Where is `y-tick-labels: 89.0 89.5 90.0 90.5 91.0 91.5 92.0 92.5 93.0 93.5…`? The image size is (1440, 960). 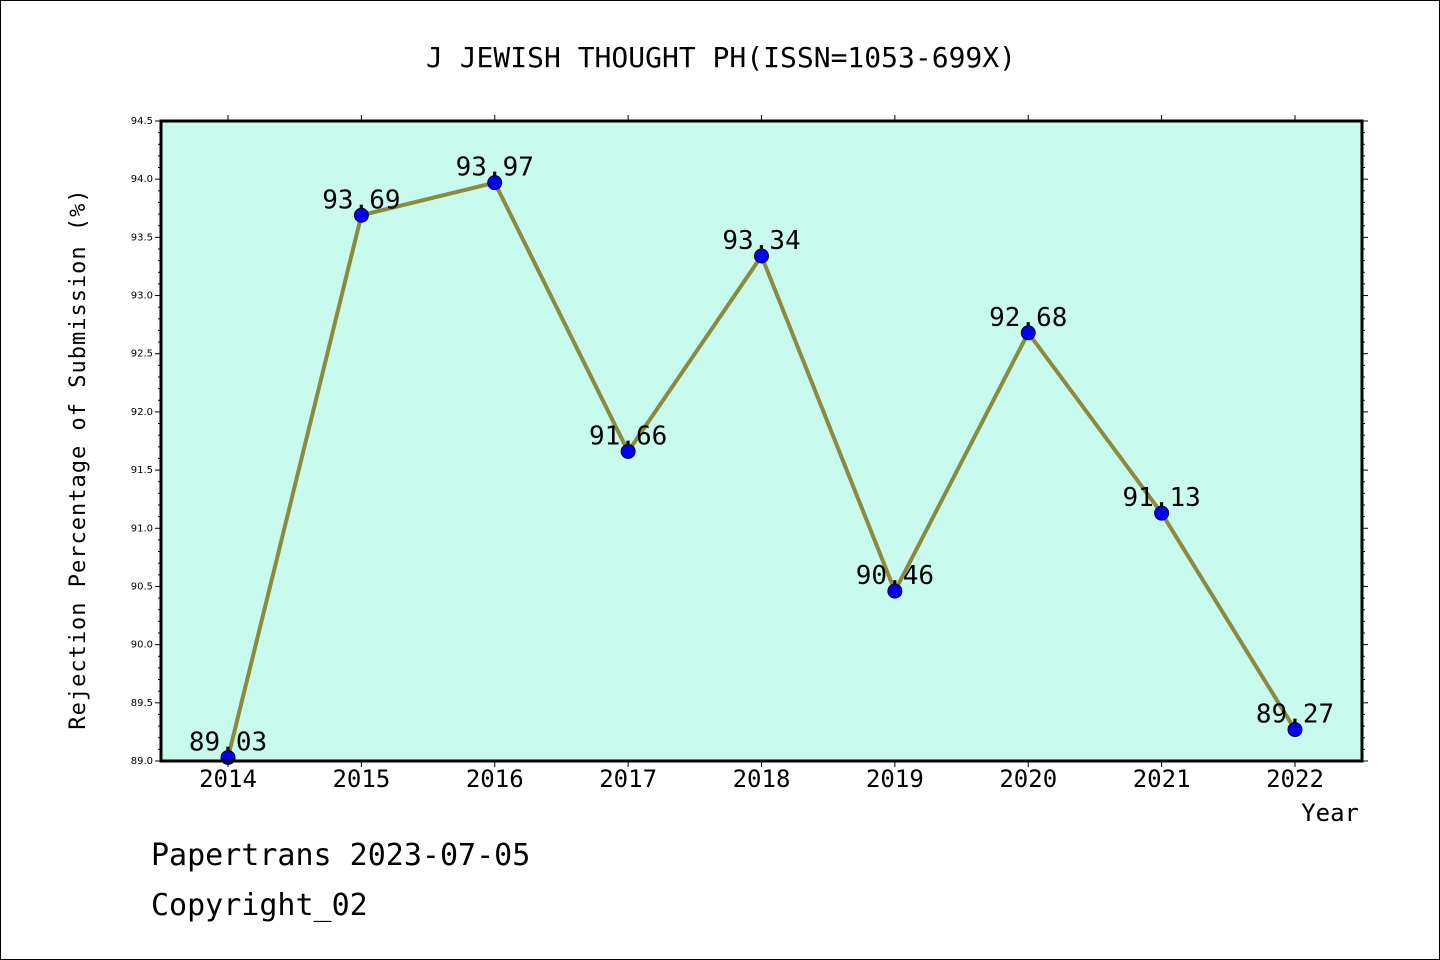
y-tick-labels: 89.0 89.5 90.0 90.5 91.0 91.5 92.0 92.5 93.0 93.5… is located at coordinates (142, 441).